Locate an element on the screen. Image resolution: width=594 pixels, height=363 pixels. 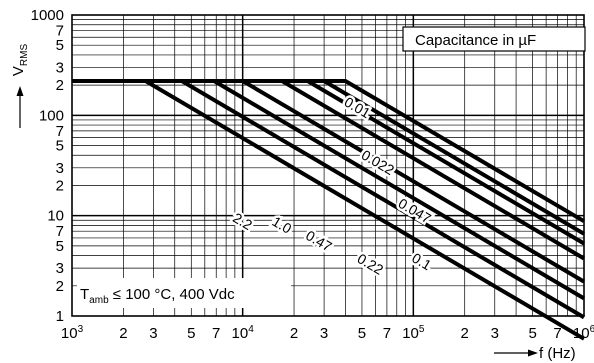
y-tick-label: 10 is located at coordinates (55, 216).